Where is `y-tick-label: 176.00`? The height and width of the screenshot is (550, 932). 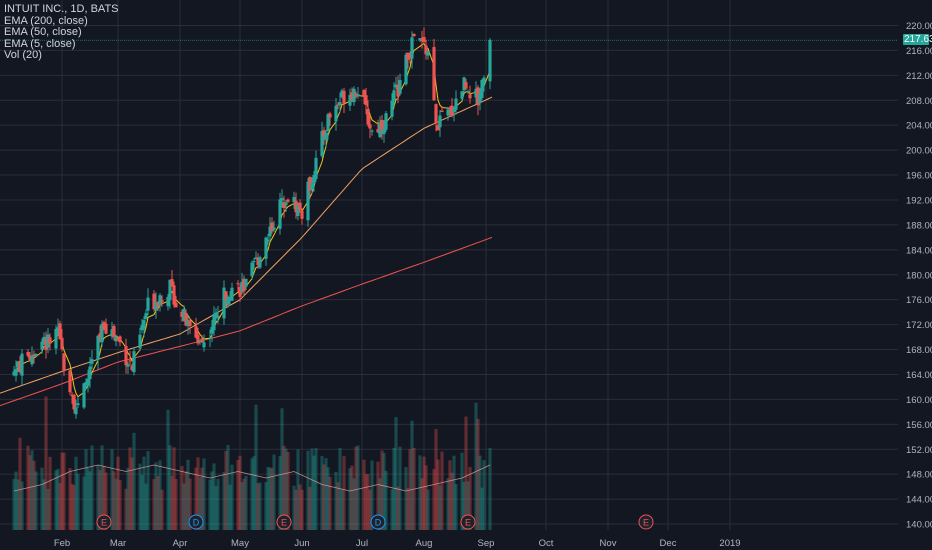 y-tick-label: 176.00 is located at coordinates (919, 300).